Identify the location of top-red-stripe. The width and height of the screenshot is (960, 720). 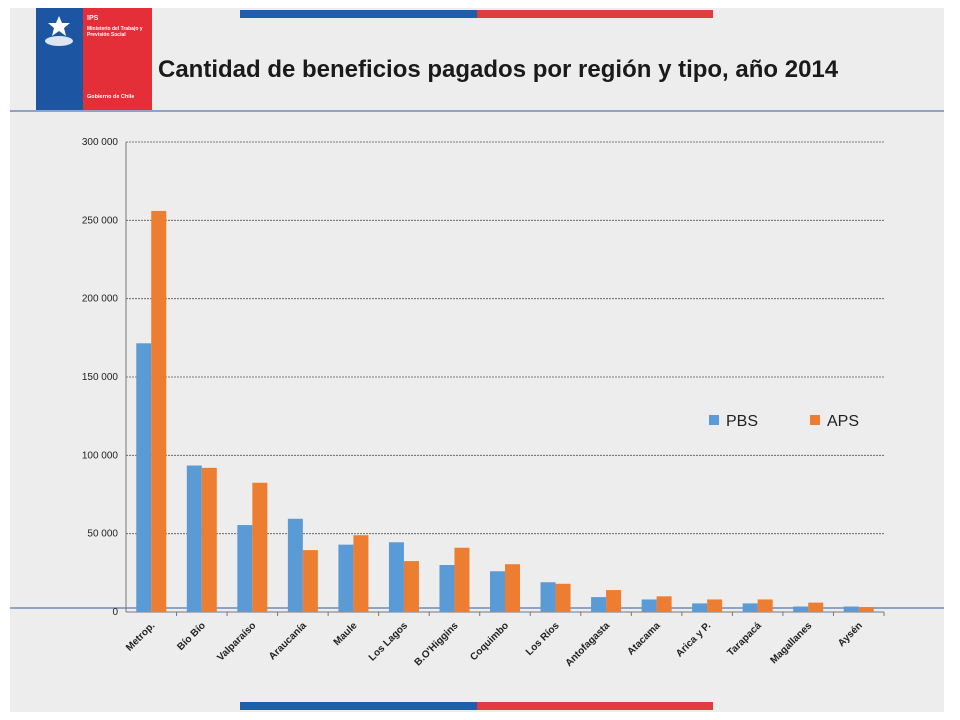
(595, 14).